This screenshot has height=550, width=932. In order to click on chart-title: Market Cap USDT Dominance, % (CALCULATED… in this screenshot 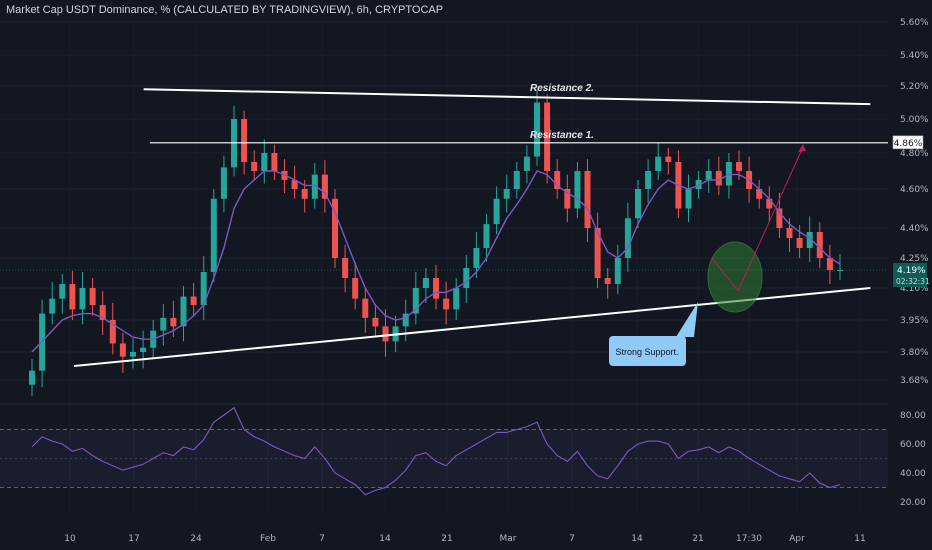, I will do `click(225, 10)`.